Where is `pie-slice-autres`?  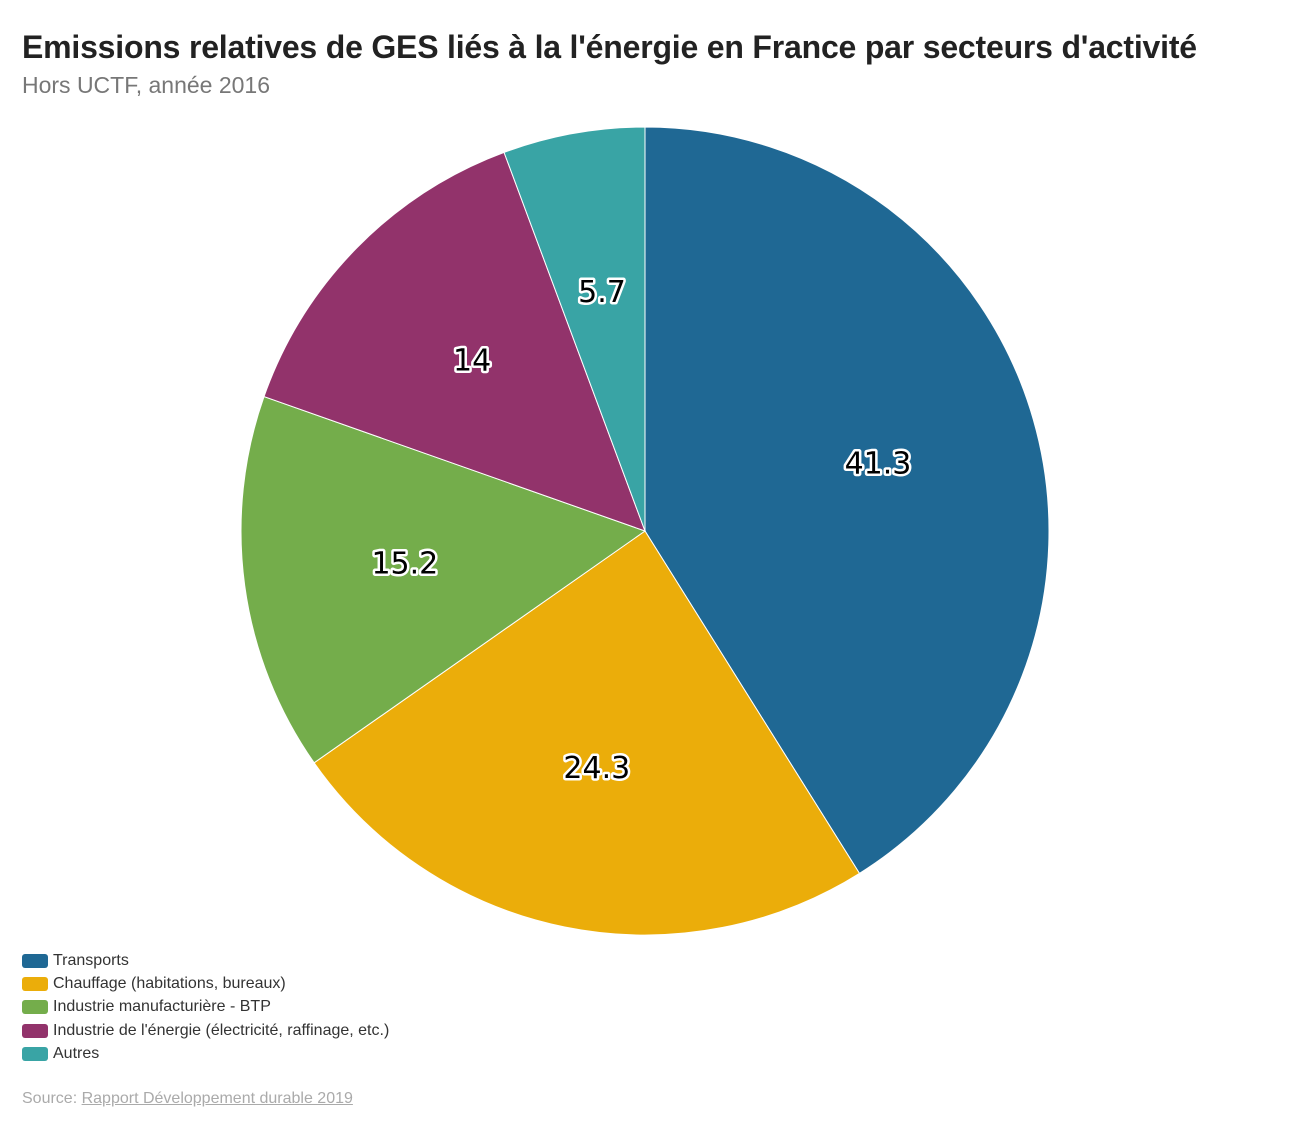 pie-slice-autres is located at coordinates (574, 329).